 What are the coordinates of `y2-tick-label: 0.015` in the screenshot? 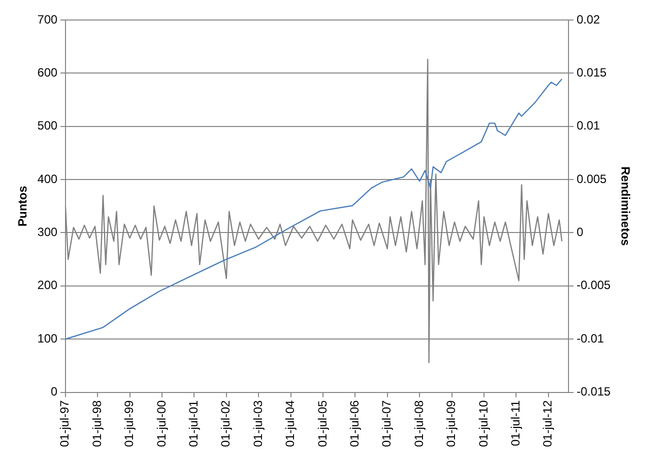 It's located at (591, 73).